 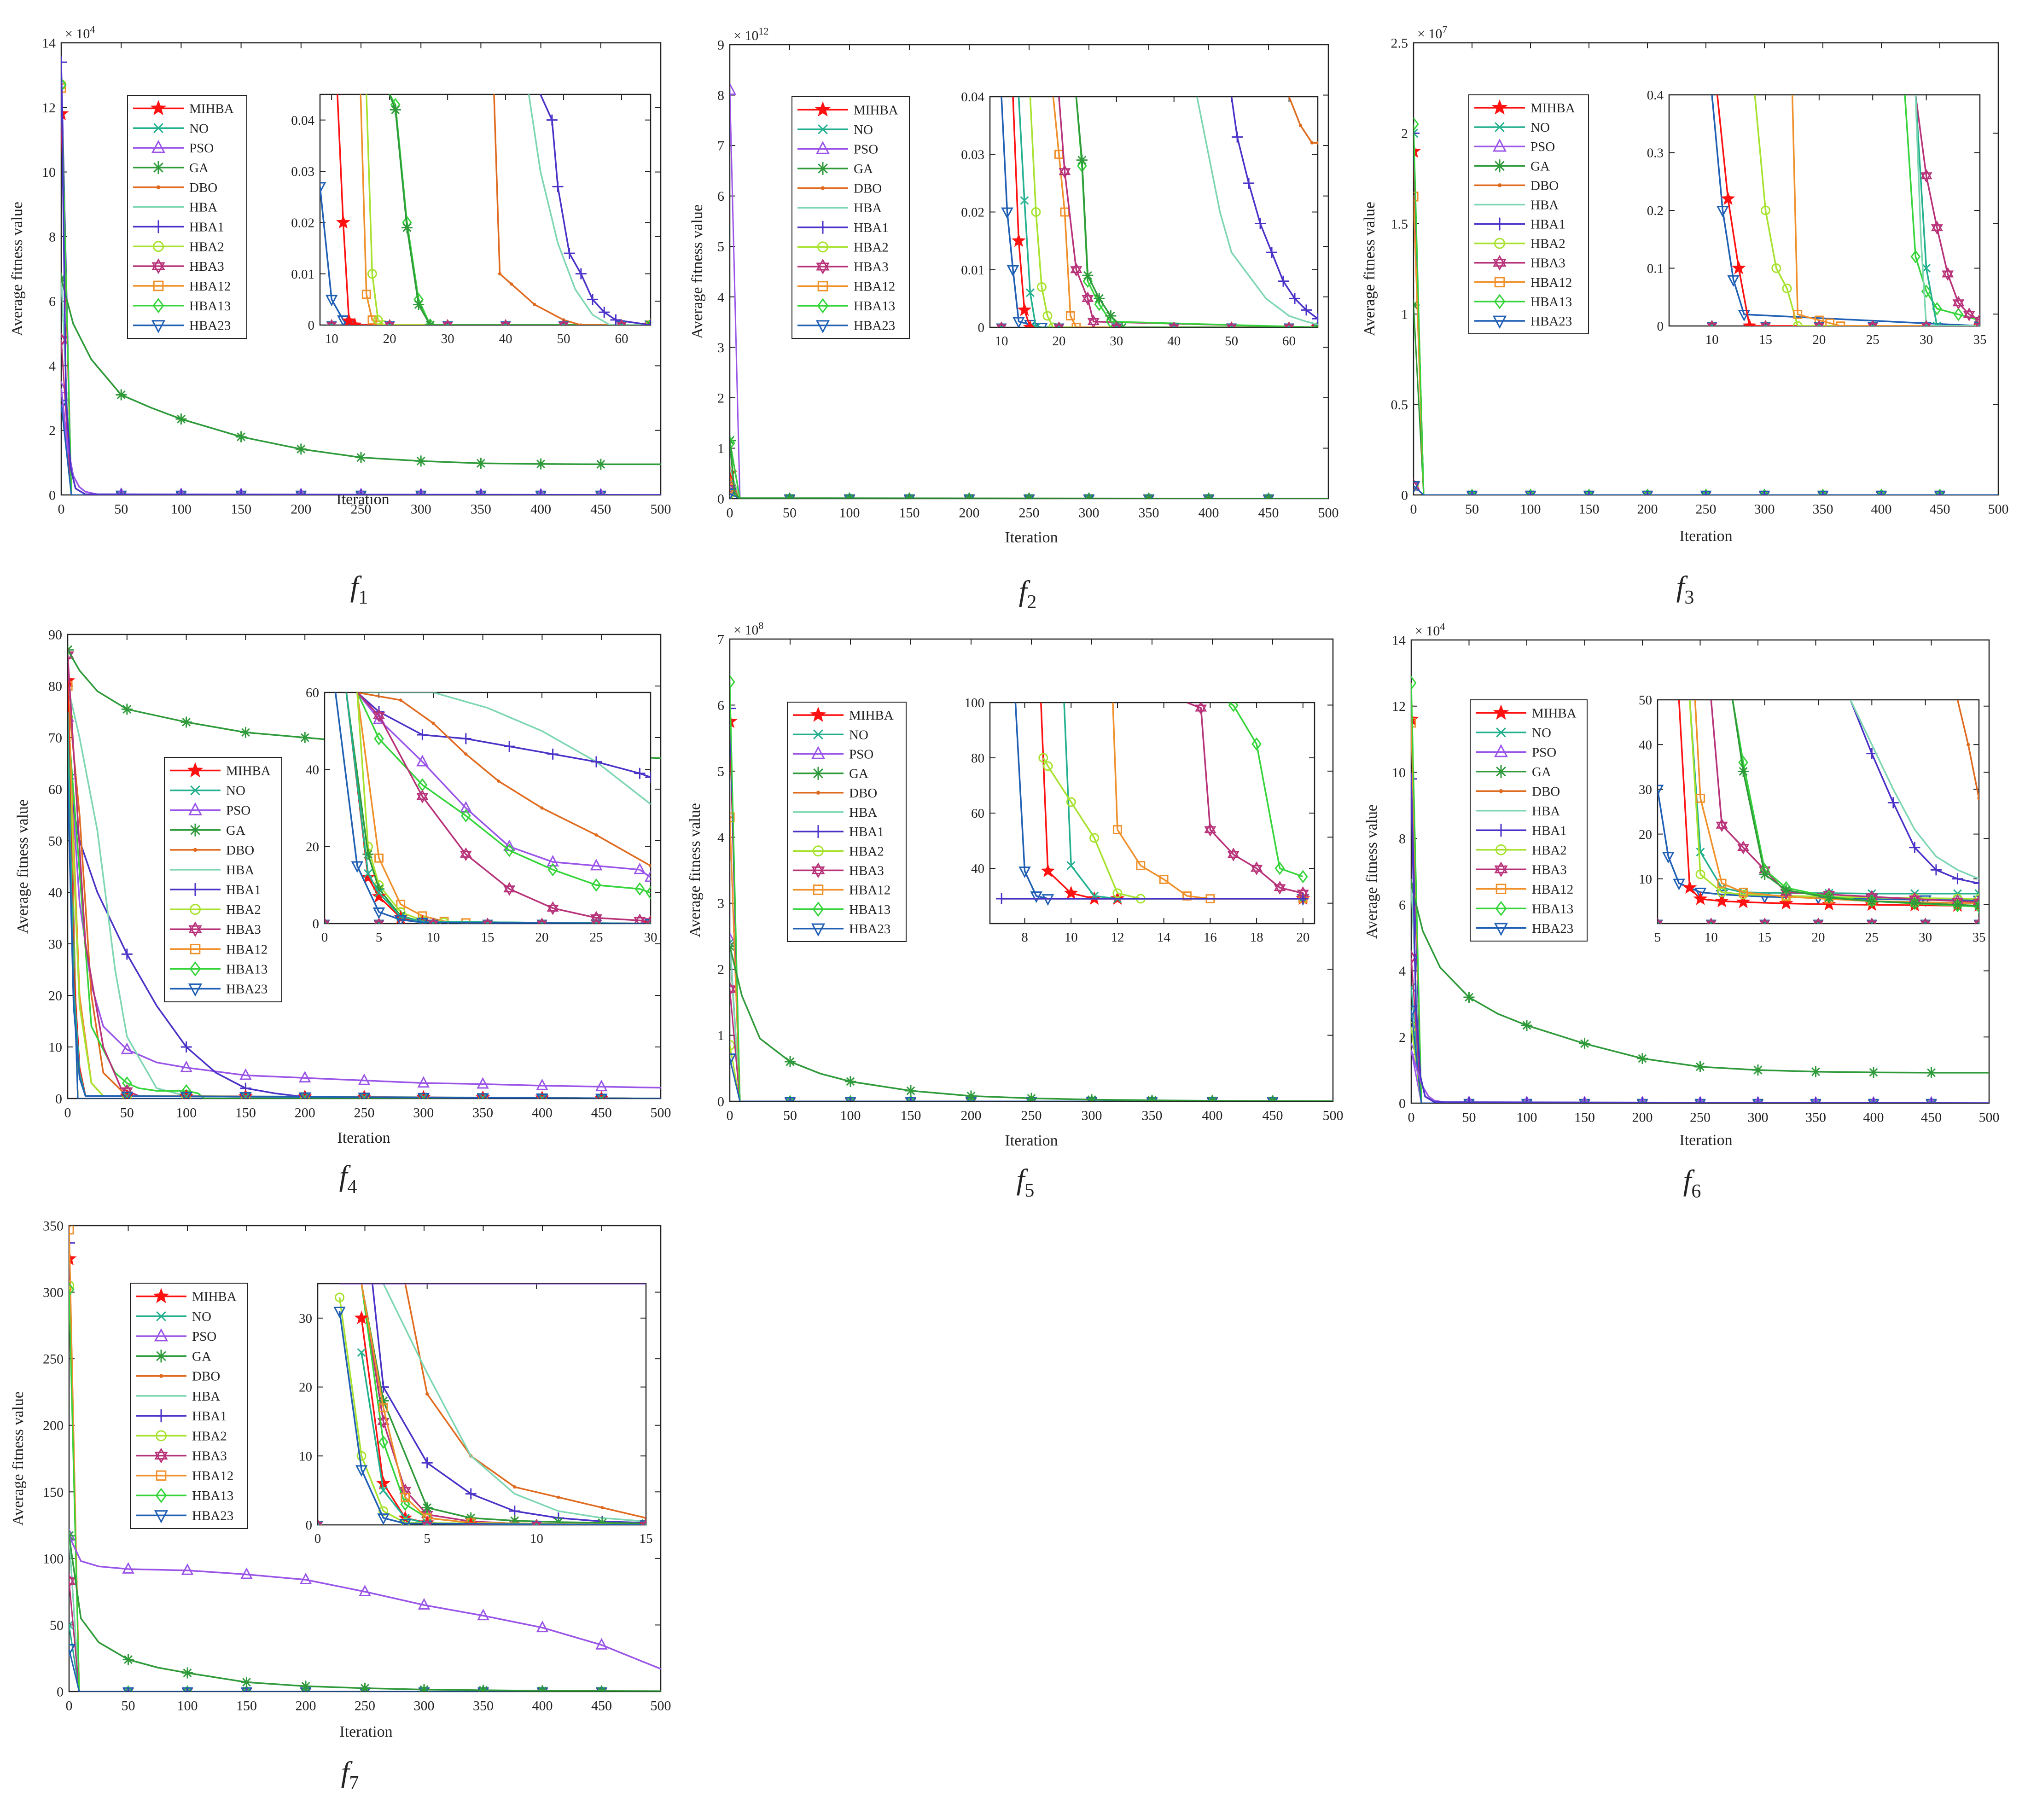 What do you see at coordinates (348, 1178) in the screenshot?
I see `panel-caption: f4` at bounding box center [348, 1178].